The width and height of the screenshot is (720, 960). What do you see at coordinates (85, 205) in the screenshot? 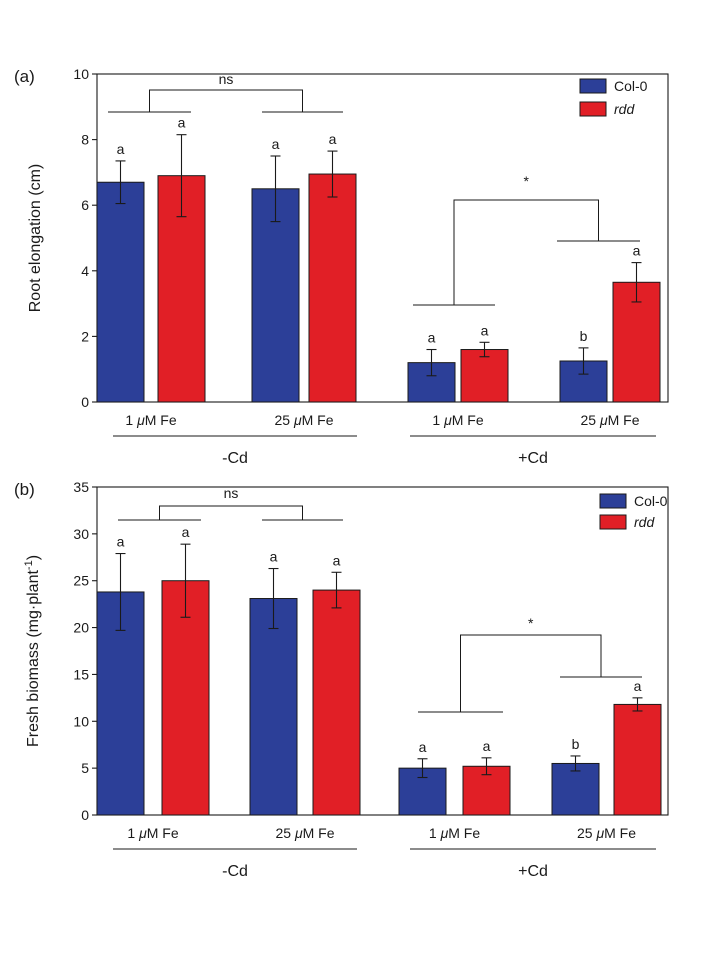
I see `y-tick-label: 6` at bounding box center [85, 205].